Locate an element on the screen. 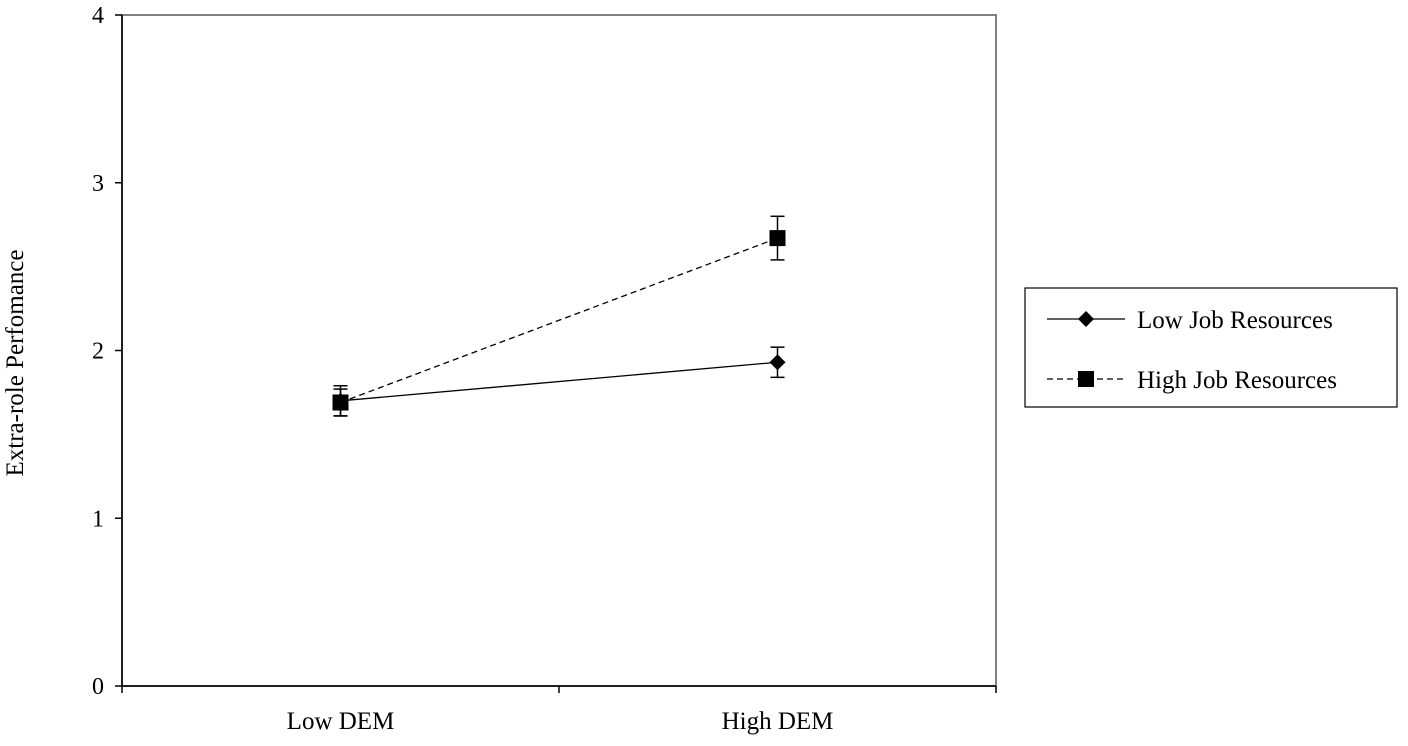  y-axis: 0 1 2 3 4 is located at coordinates (107, 351).